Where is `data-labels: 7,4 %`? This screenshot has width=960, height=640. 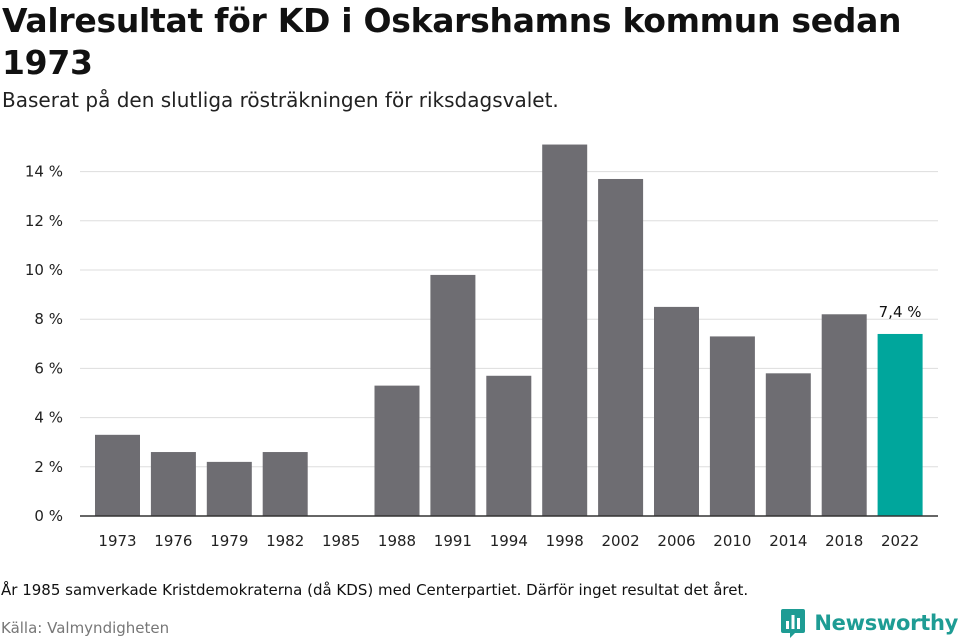
data-labels: 7,4 % is located at coordinates (900, 312).